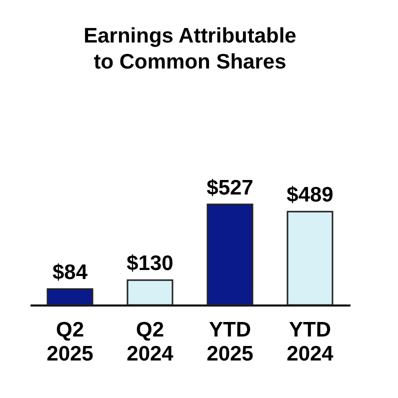 Image resolution: width=398 pixels, height=398 pixels. What do you see at coordinates (230, 342) in the screenshot?
I see `x-tick-label: YTD 2025` at bounding box center [230, 342].